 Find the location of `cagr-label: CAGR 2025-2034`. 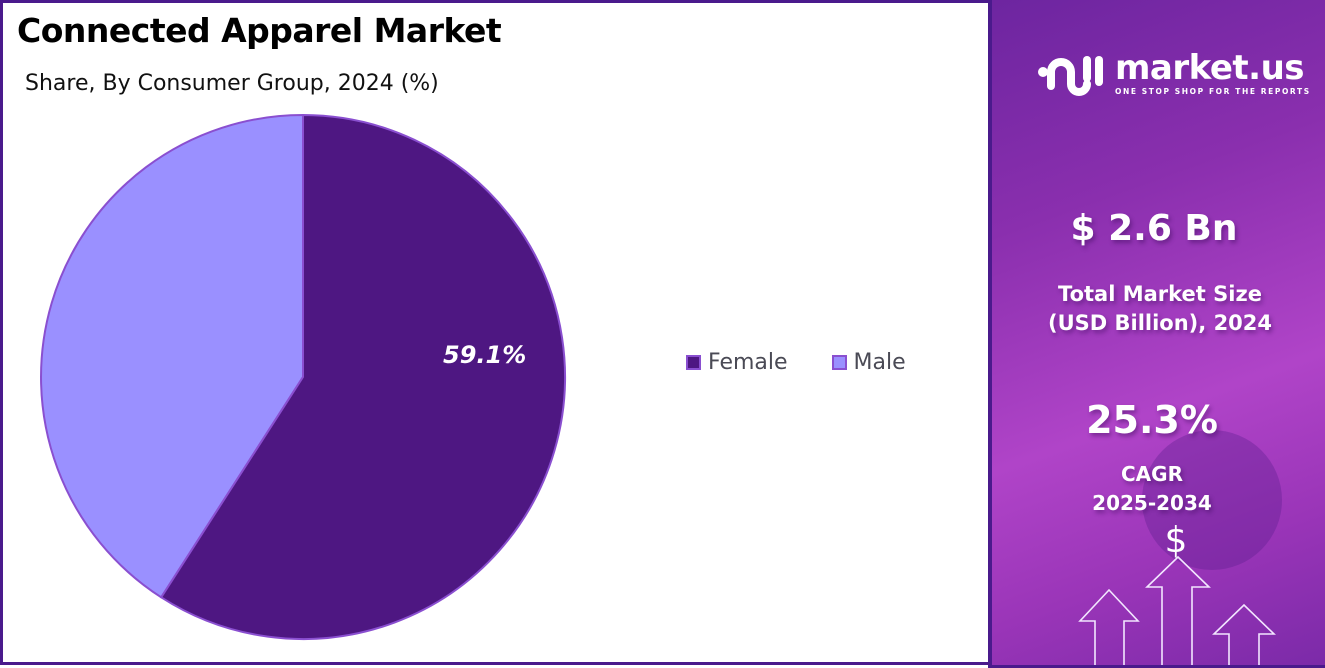

cagr-label: CAGR 2025-2034 is located at coordinates (1156, 489).